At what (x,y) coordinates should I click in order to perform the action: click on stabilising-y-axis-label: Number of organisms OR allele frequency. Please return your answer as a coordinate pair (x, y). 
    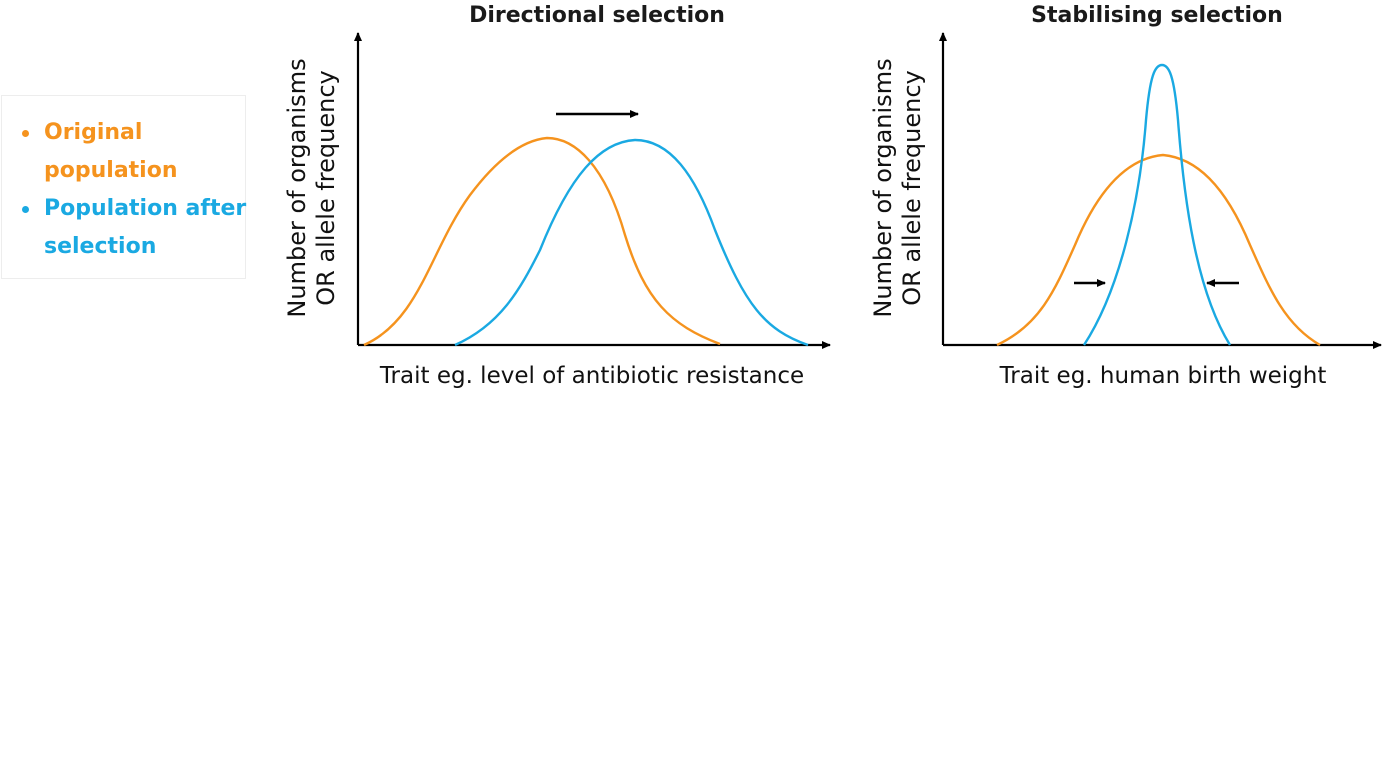
    Looking at the image, I should click on (897, 187).